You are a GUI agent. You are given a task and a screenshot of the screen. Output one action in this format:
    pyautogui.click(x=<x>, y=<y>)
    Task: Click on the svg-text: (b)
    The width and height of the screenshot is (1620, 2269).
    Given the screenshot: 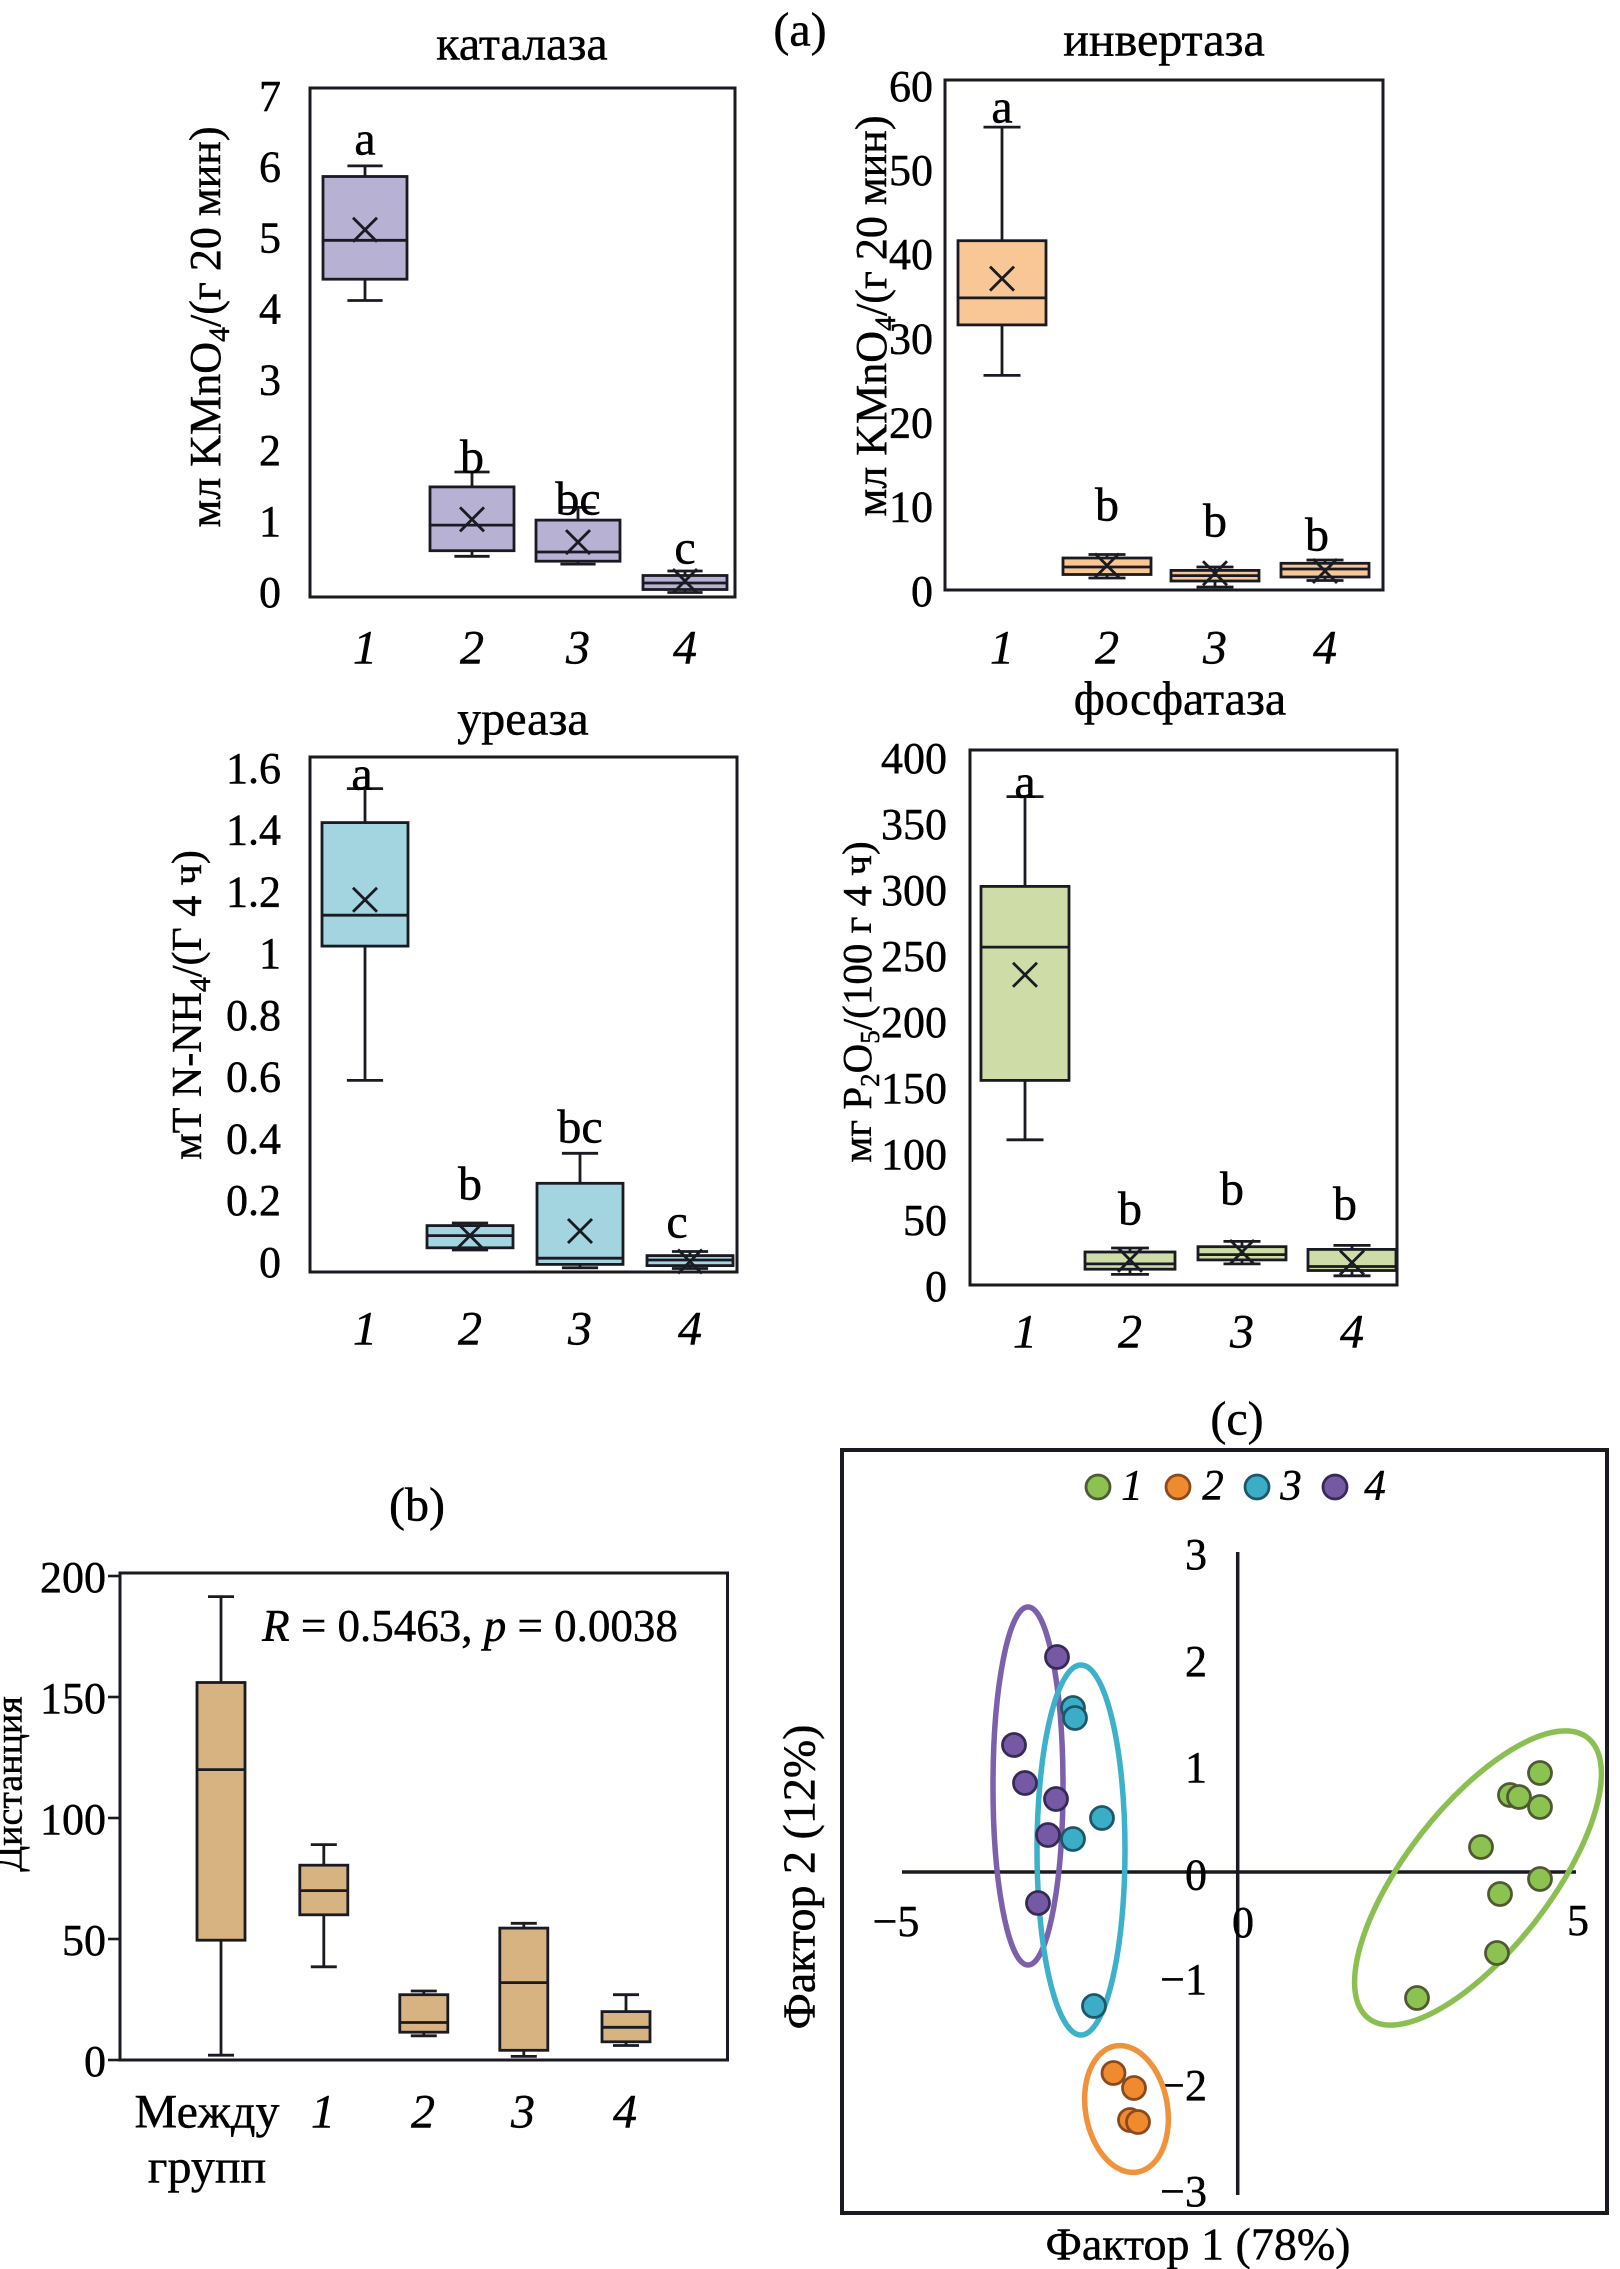 What is the action you would take?
    pyautogui.click(x=417, y=1504)
    